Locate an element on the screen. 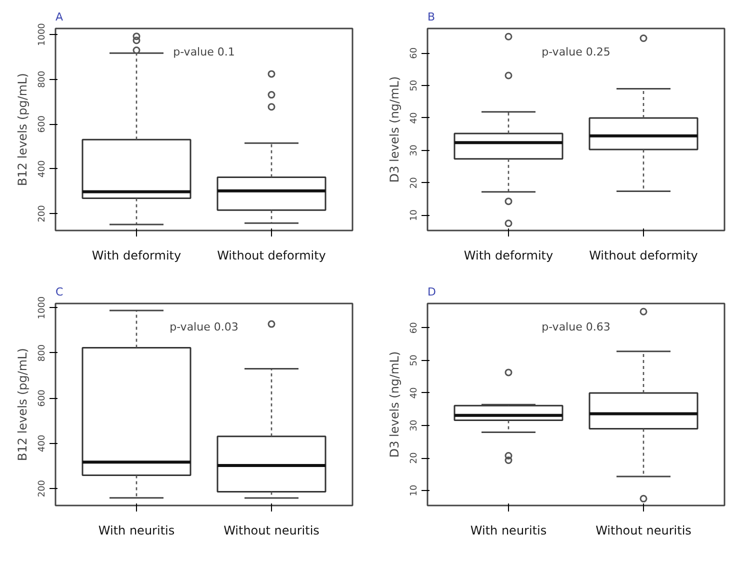 The height and width of the screenshot is (562, 750). chart-title: C is located at coordinates (60, 292).